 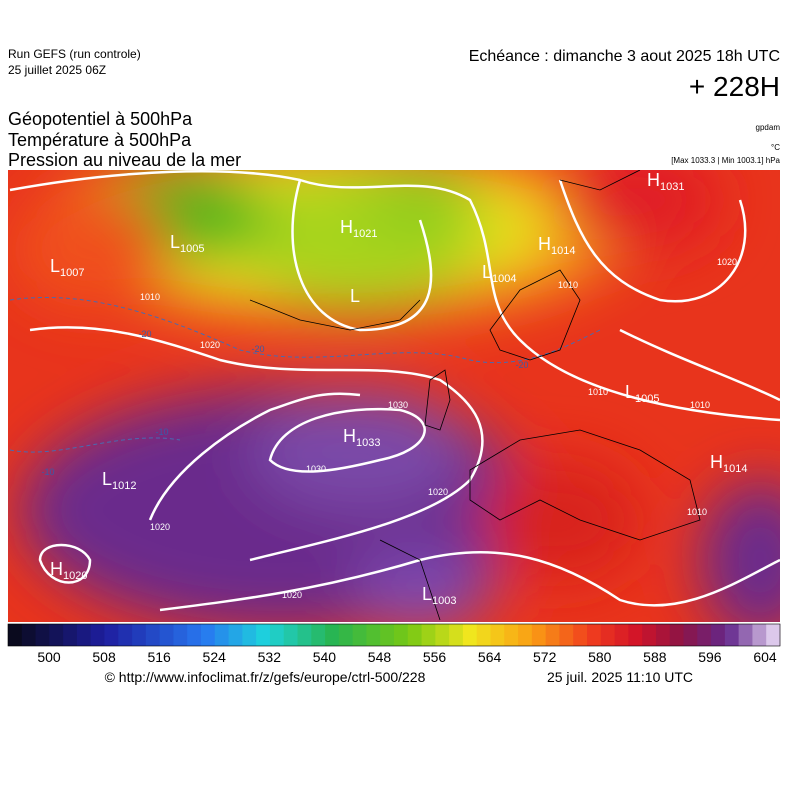 I want to click on pressure-center: L1007, so click(x=67, y=267).